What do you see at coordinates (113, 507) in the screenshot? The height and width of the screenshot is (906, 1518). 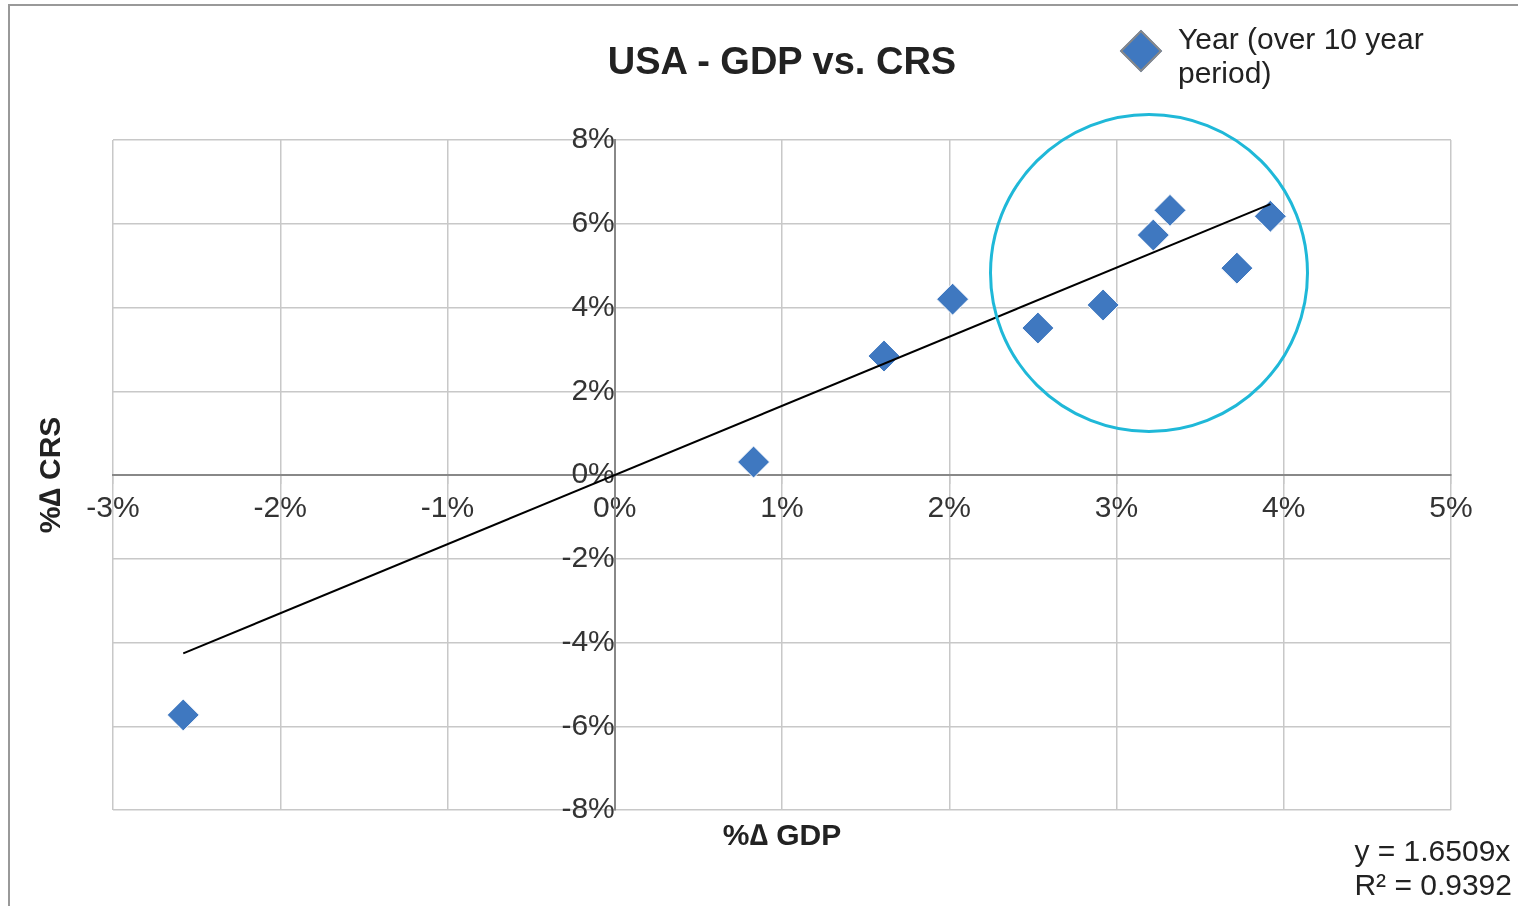 I see `x-tick-label: -3%` at bounding box center [113, 507].